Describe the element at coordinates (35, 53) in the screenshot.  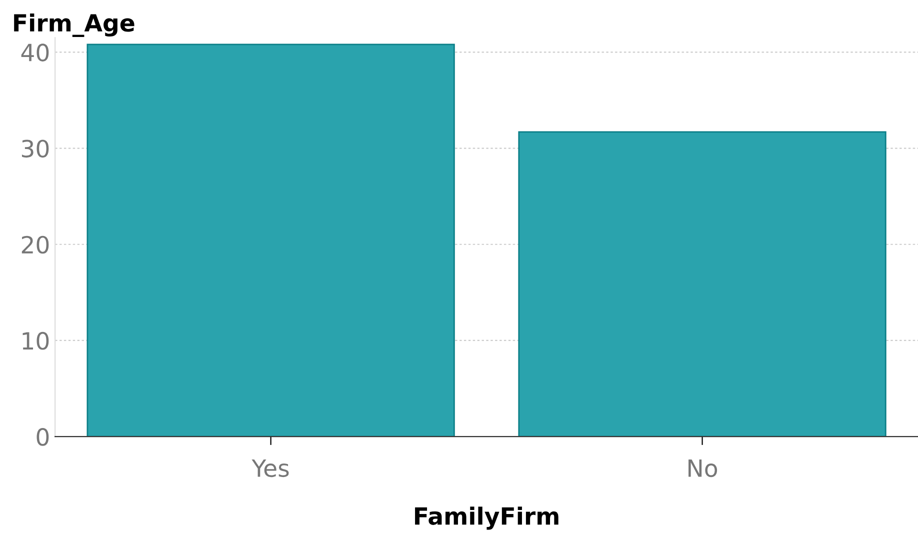
I see `y-tick-label: 40` at that location.